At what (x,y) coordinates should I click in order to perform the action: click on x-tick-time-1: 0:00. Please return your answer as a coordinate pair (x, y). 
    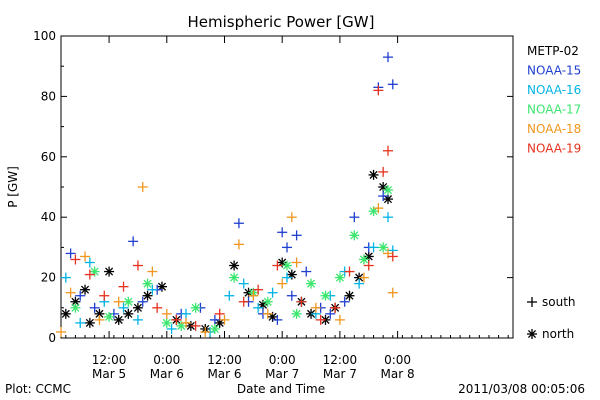
    Looking at the image, I should click on (166, 360).